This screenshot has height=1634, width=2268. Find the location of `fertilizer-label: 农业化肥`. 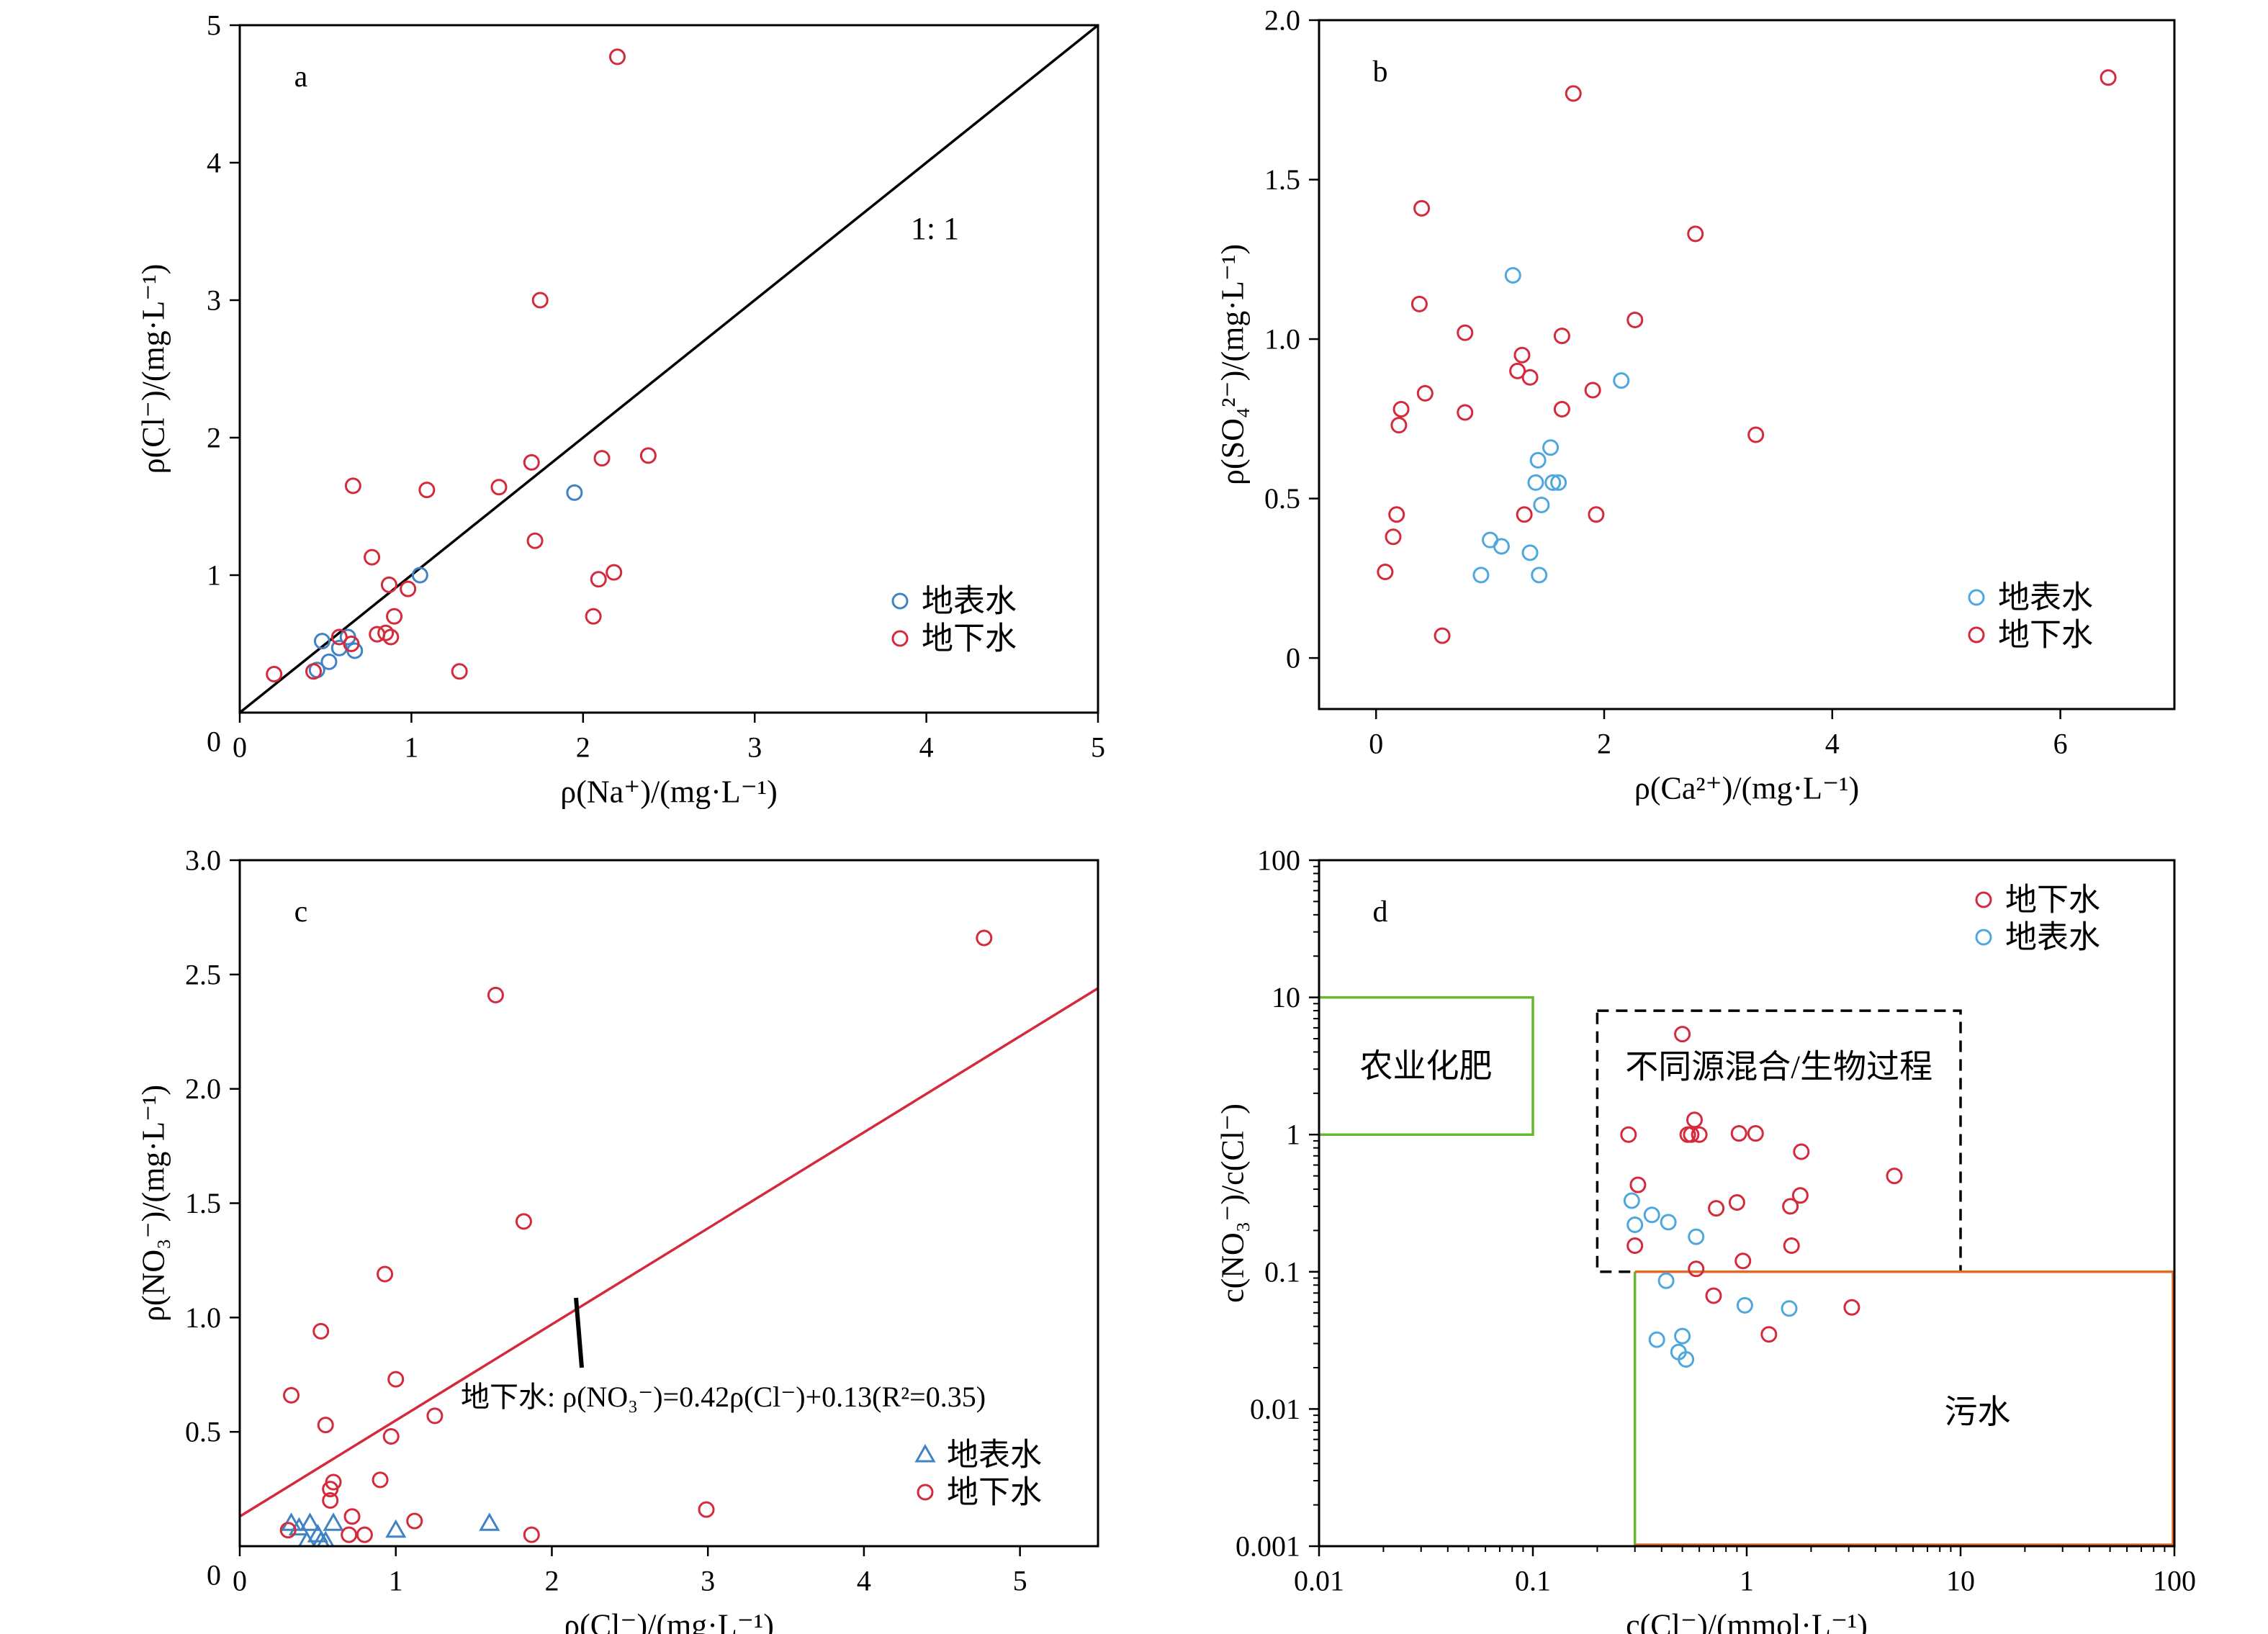

fertilizer-label: 农业化肥 is located at coordinates (1426, 1065).